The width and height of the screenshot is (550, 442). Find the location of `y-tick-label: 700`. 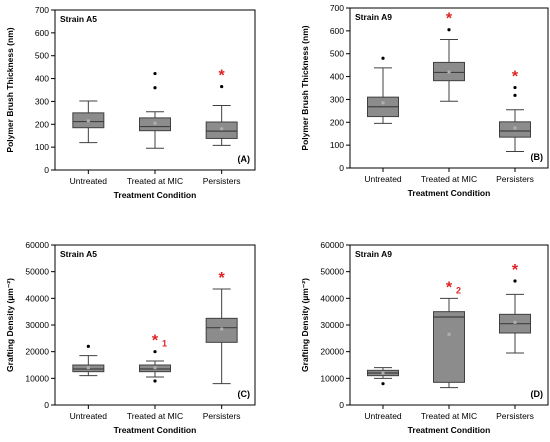

y-tick-label: 700 is located at coordinates (337, 8).